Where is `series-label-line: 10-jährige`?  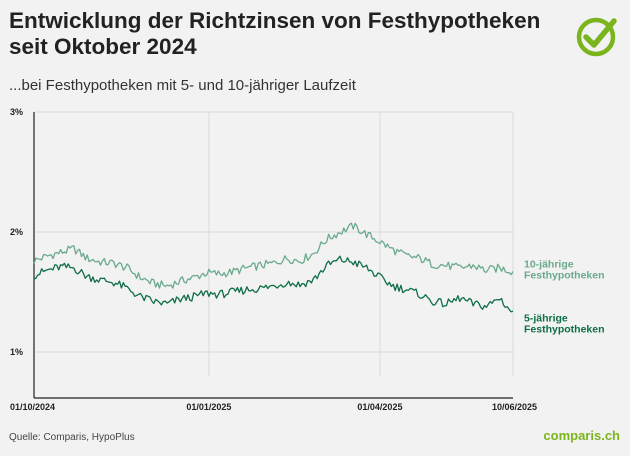 series-label-line: 10-jährige is located at coordinates (549, 265).